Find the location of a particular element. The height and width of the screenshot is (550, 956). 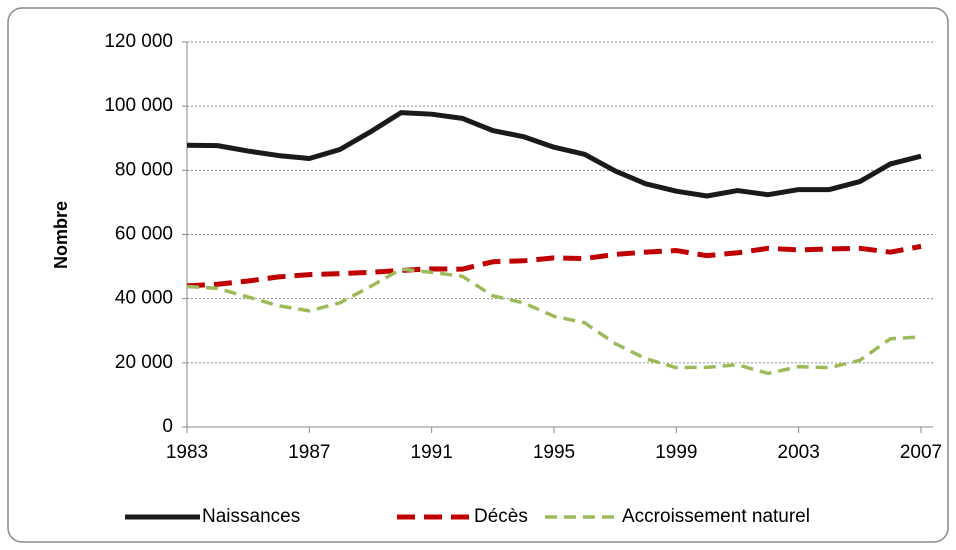

y-tick-label: 40 000 is located at coordinates (144, 298).